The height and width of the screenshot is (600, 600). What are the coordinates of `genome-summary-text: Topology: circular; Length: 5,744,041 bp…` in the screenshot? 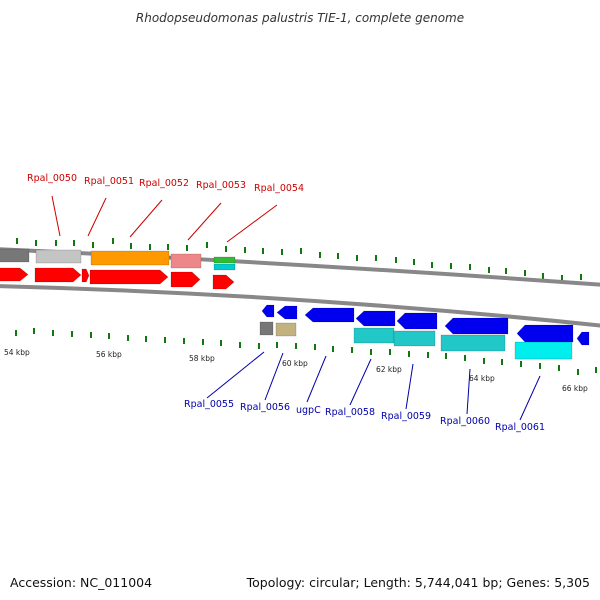 It's located at (418, 582).